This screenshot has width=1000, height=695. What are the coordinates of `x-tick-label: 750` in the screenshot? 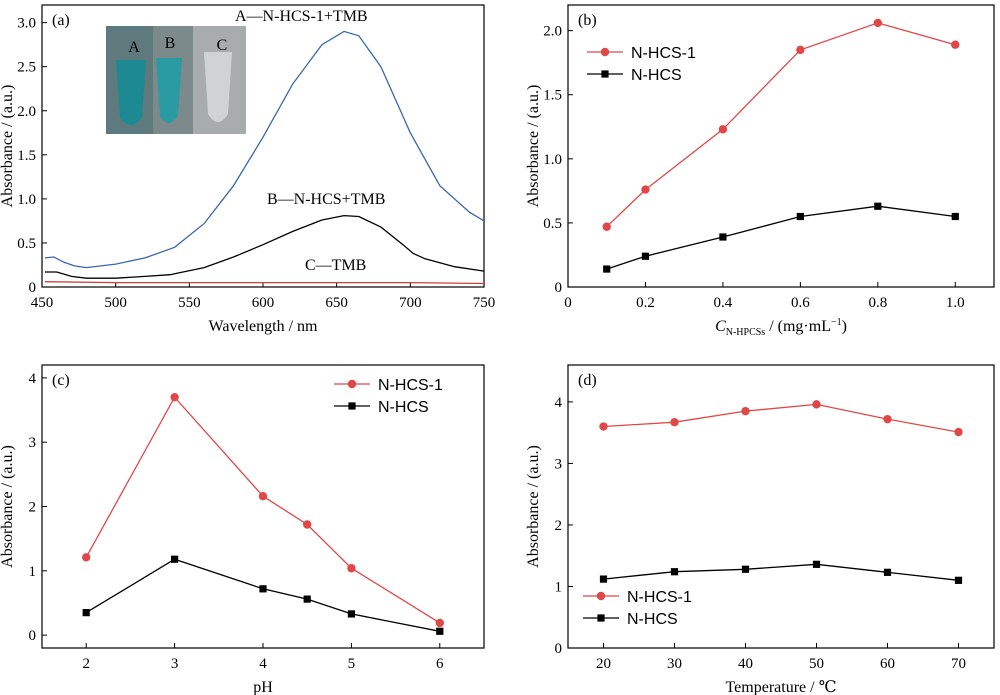 It's located at (484, 303).